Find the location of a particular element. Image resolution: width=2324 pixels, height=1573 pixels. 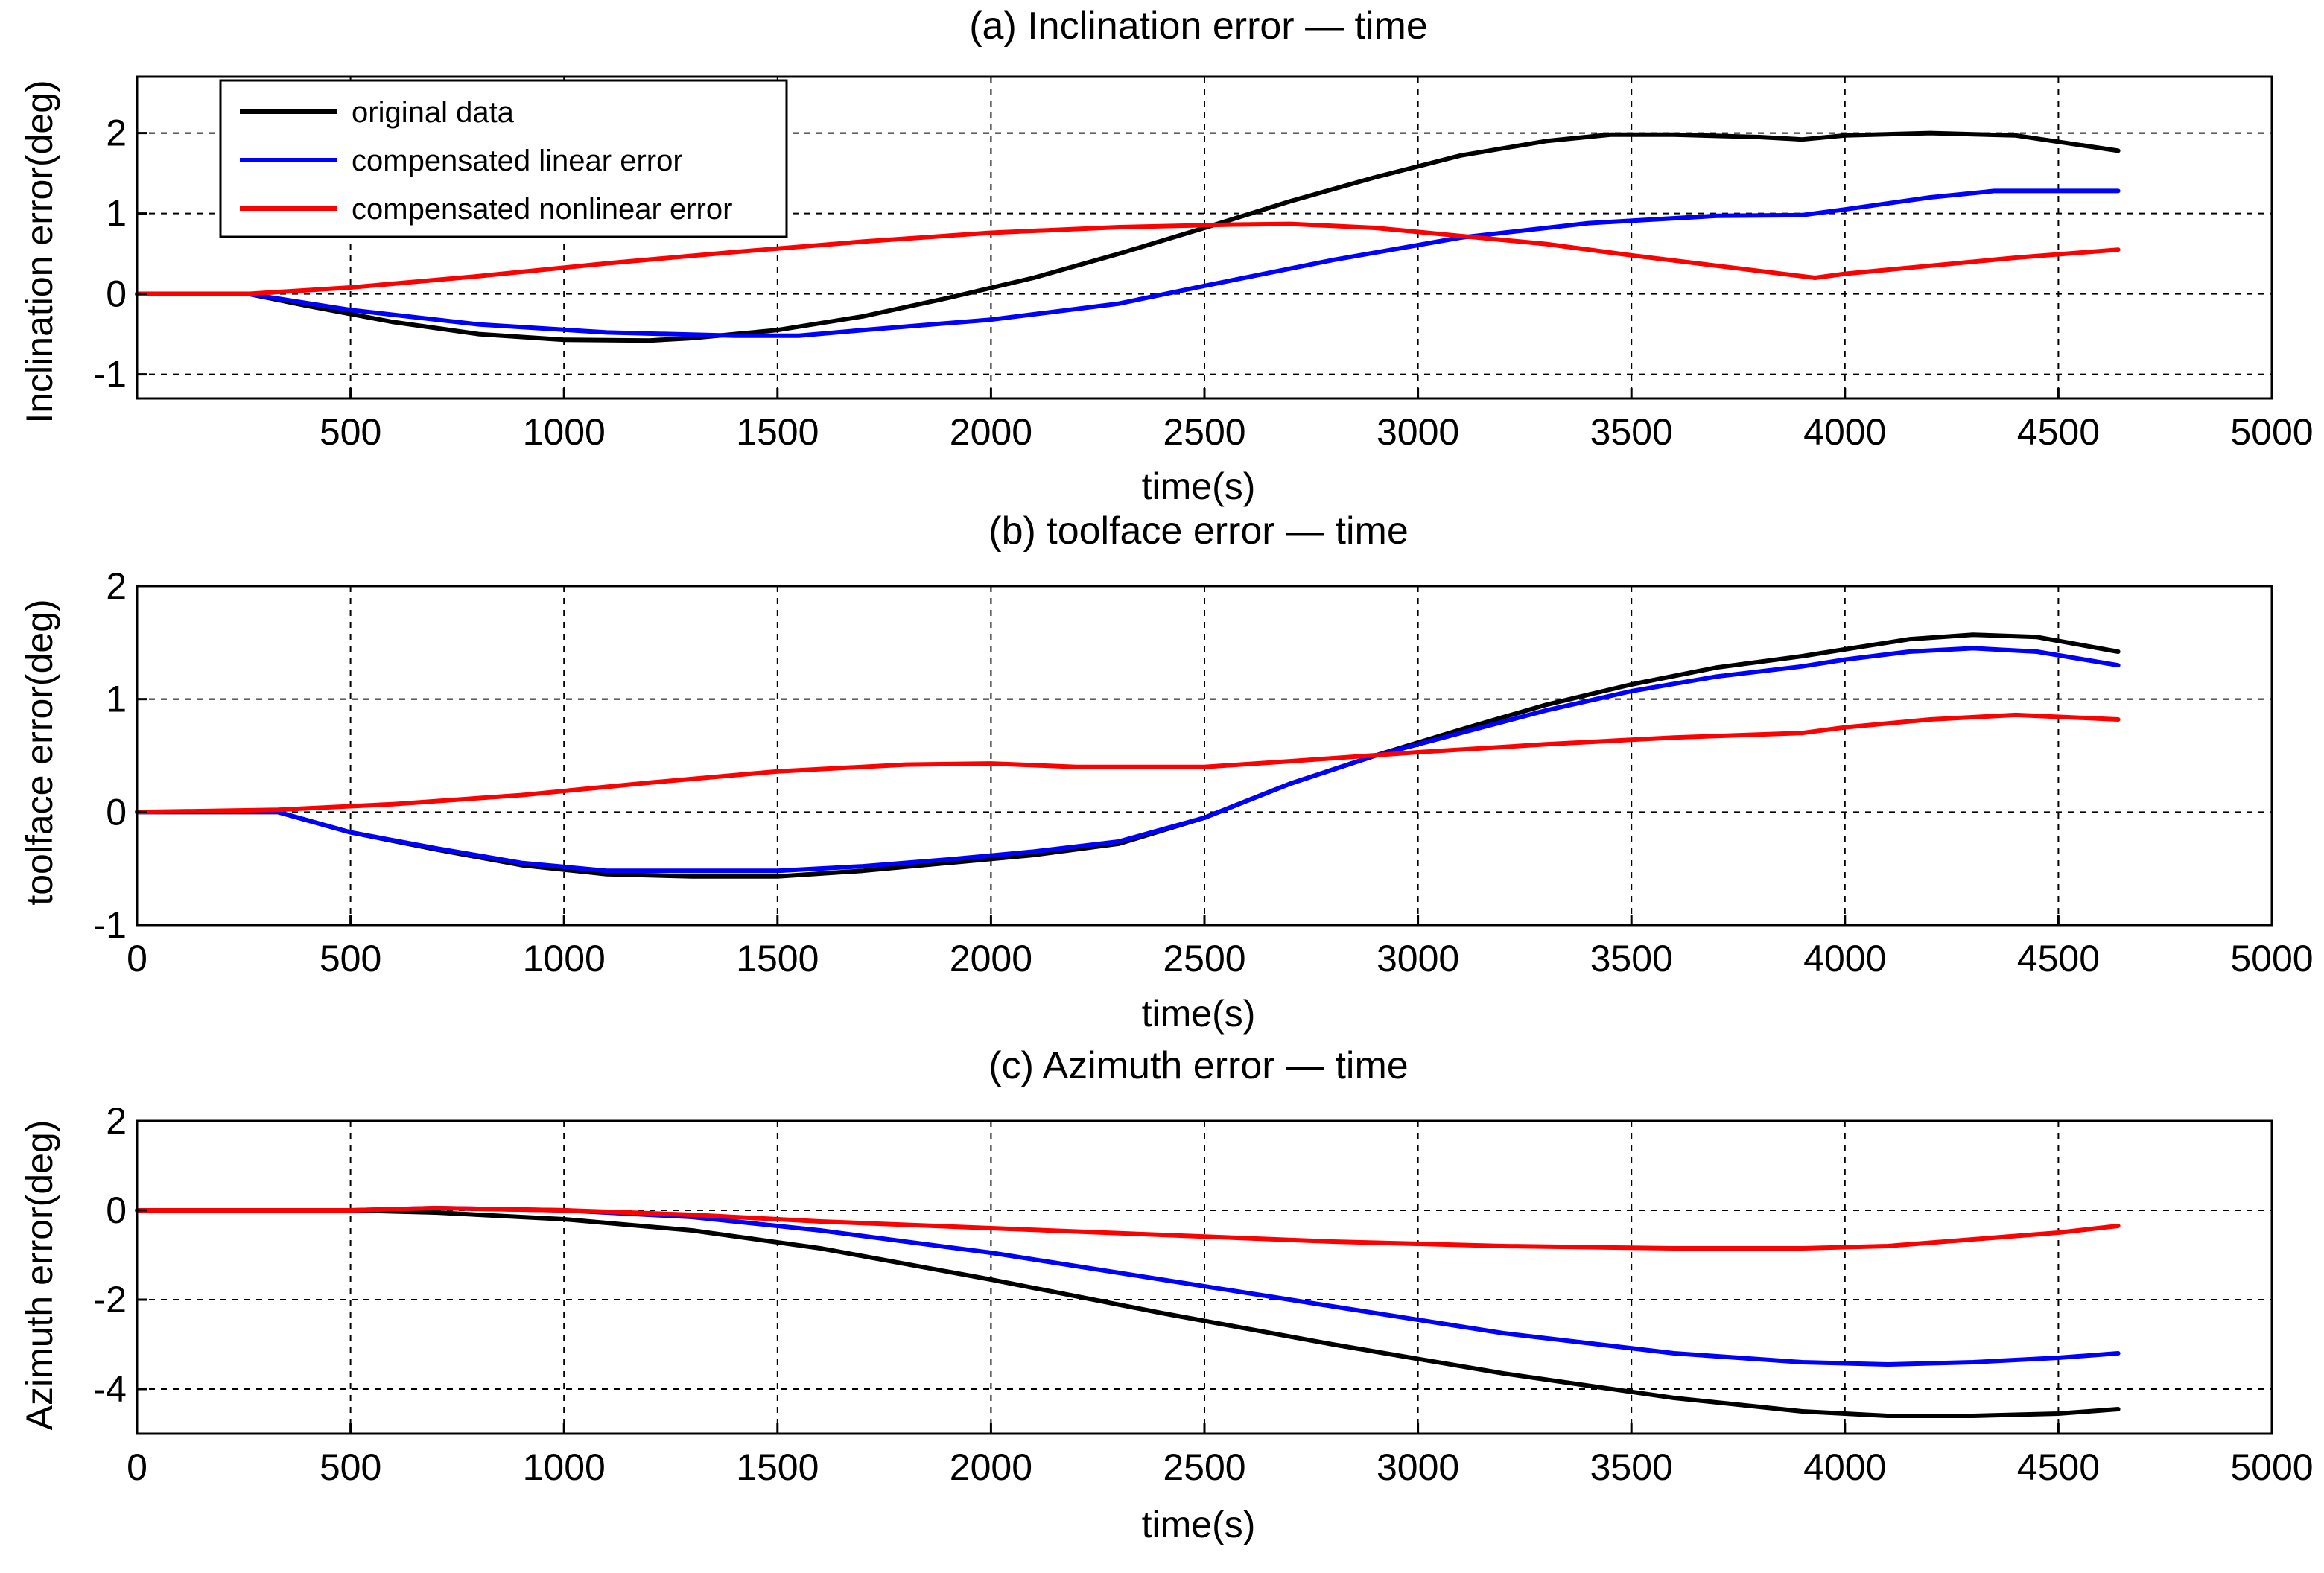

legend-label-compensated-nonlinear-error: compensated nonlinear error is located at coordinates (542, 209).